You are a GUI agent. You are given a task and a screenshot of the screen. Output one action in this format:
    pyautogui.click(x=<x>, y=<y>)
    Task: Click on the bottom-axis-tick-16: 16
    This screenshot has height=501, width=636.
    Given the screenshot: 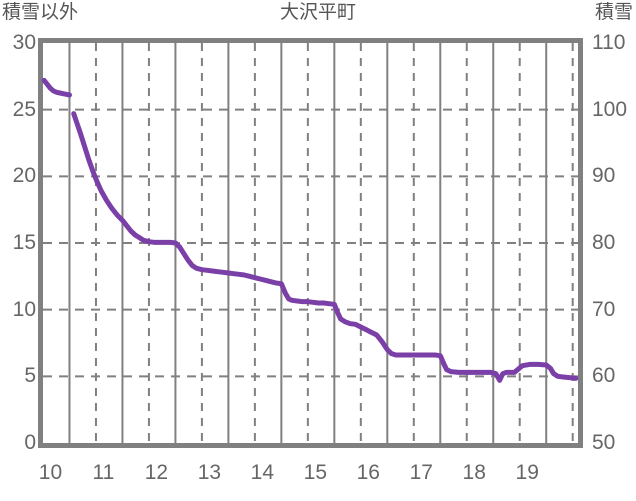 What is the action you would take?
    pyautogui.click(x=368, y=472)
    